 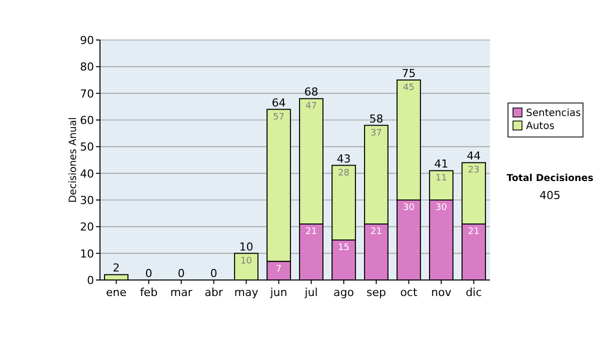 I want to click on x-tick-label: abr, so click(x=214, y=292).